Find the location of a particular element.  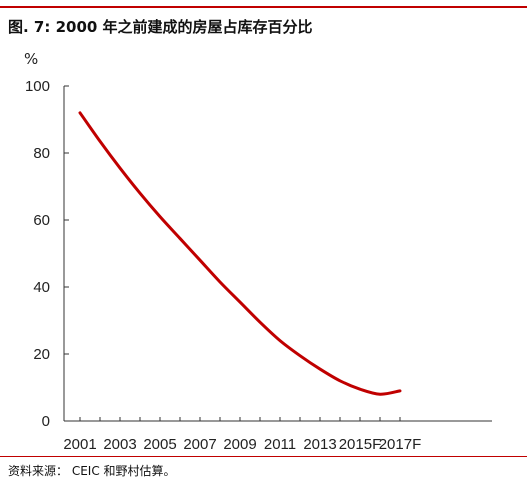

bottom-rule is located at coordinates (263, 456).